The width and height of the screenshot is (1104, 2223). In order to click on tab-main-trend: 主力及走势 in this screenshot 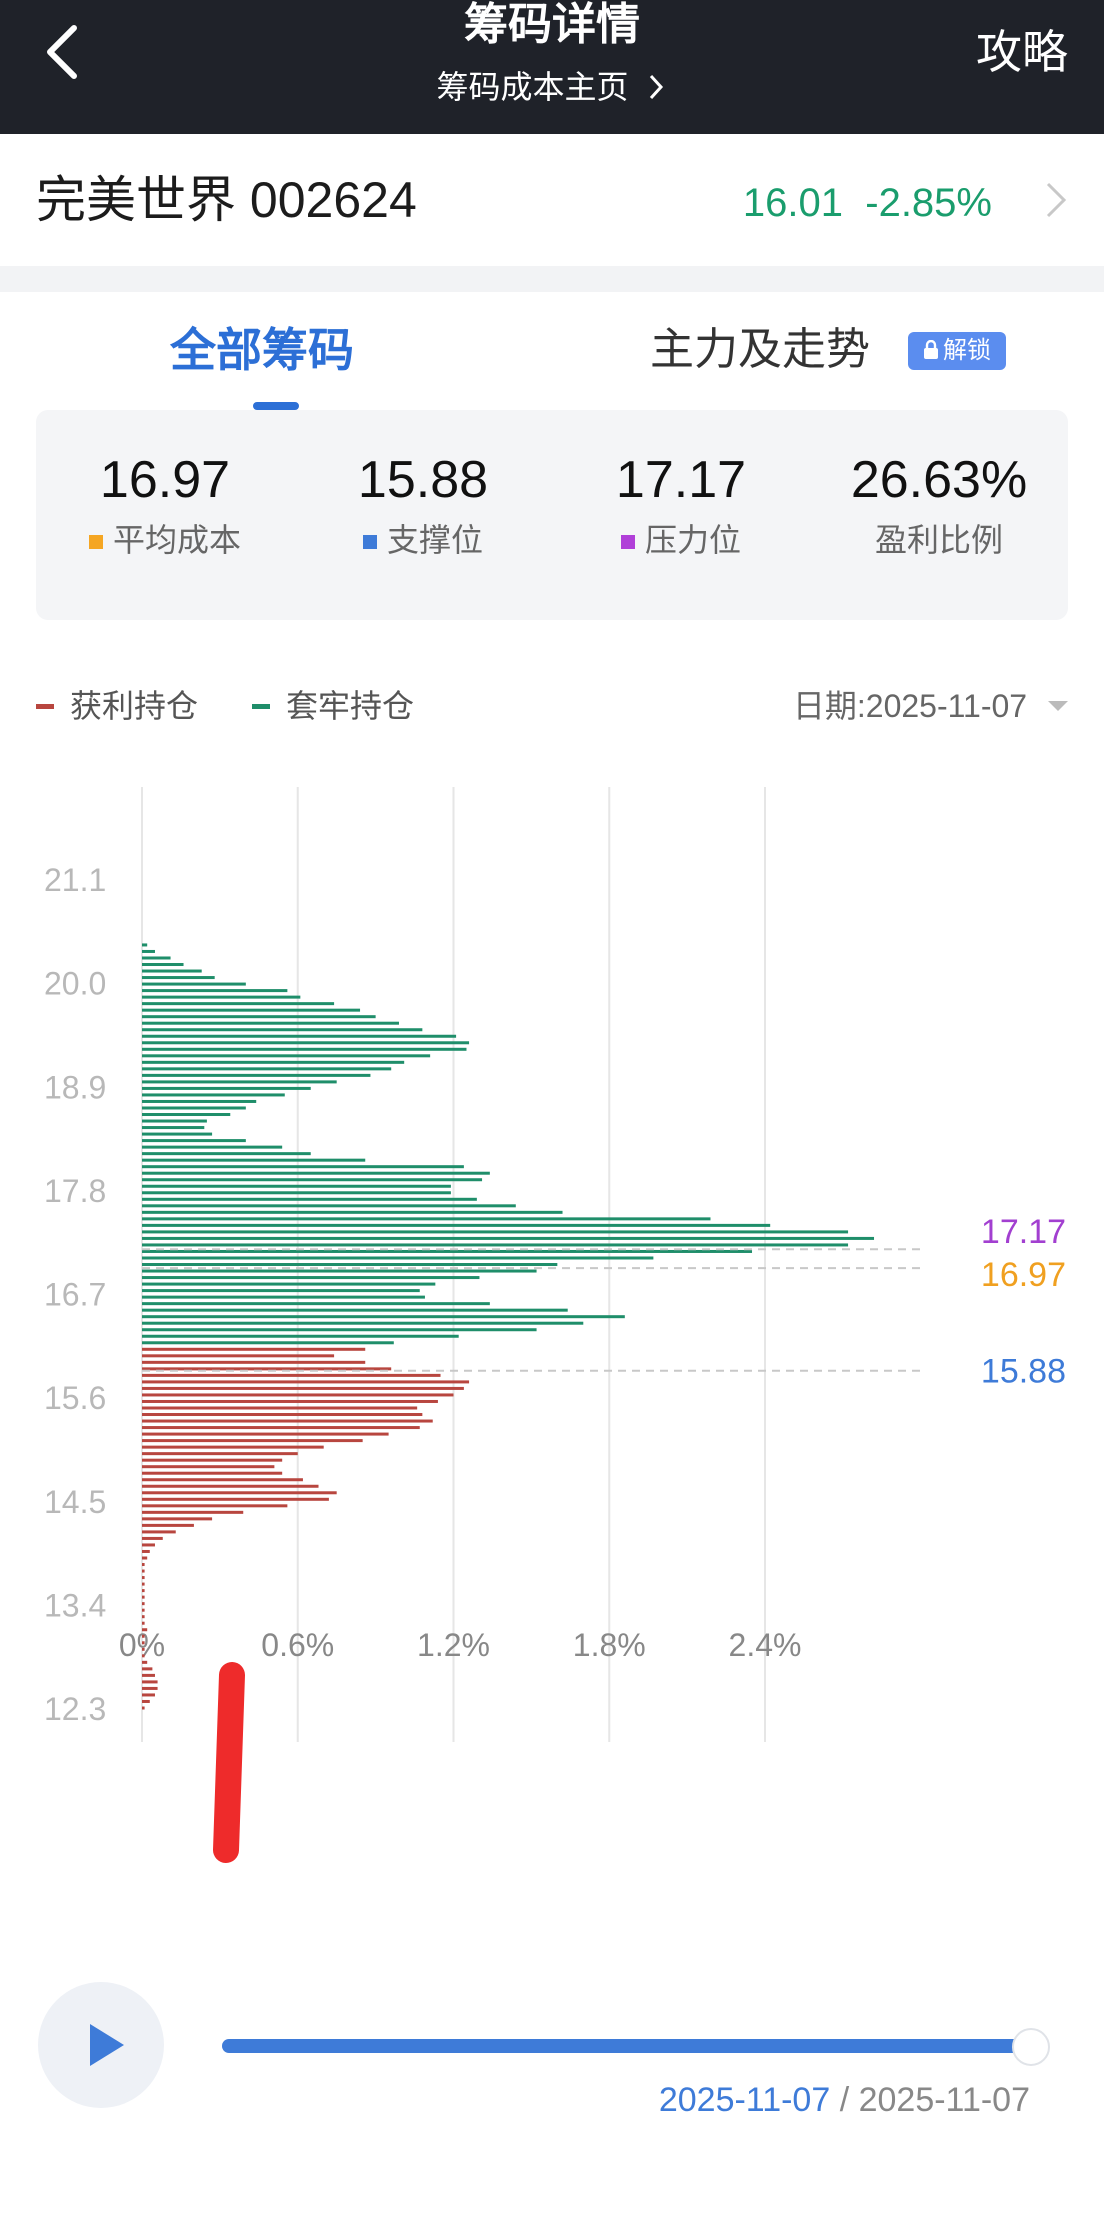, I will do `click(760, 349)`.